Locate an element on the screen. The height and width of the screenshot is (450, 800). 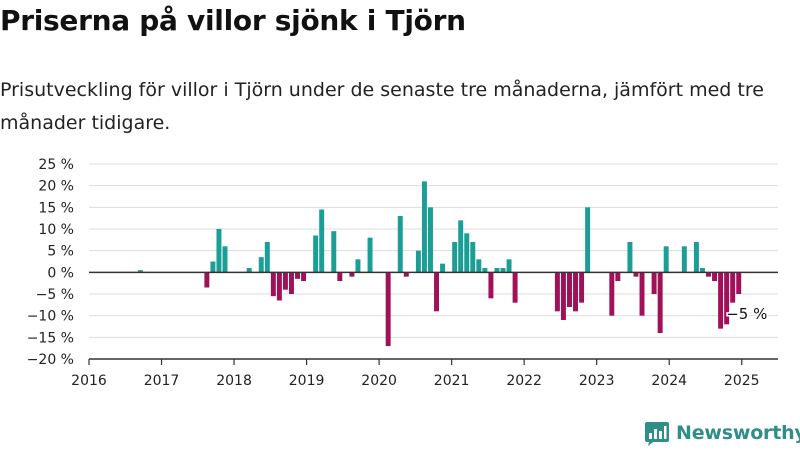
y-tick-label: 0 % is located at coordinates (60, 273).